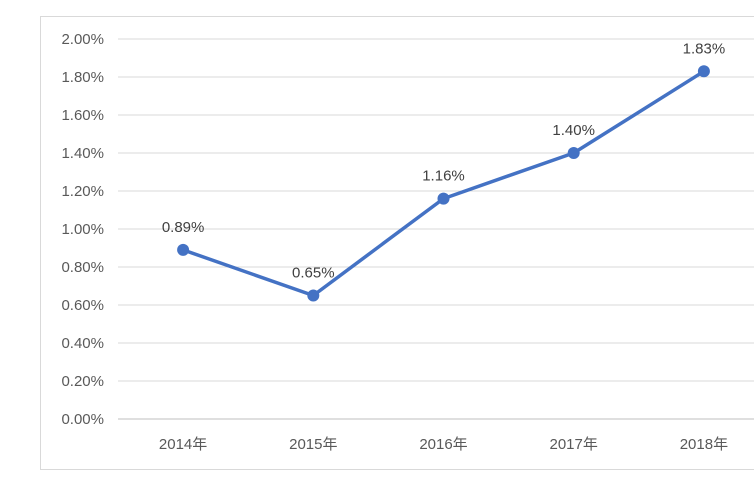 The width and height of the screenshot is (754, 486). What do you see at coordinates (82, 305) in the screenshot?
I see `y-axis-tick-label: 0.60%` at bounding box center [82, 305].